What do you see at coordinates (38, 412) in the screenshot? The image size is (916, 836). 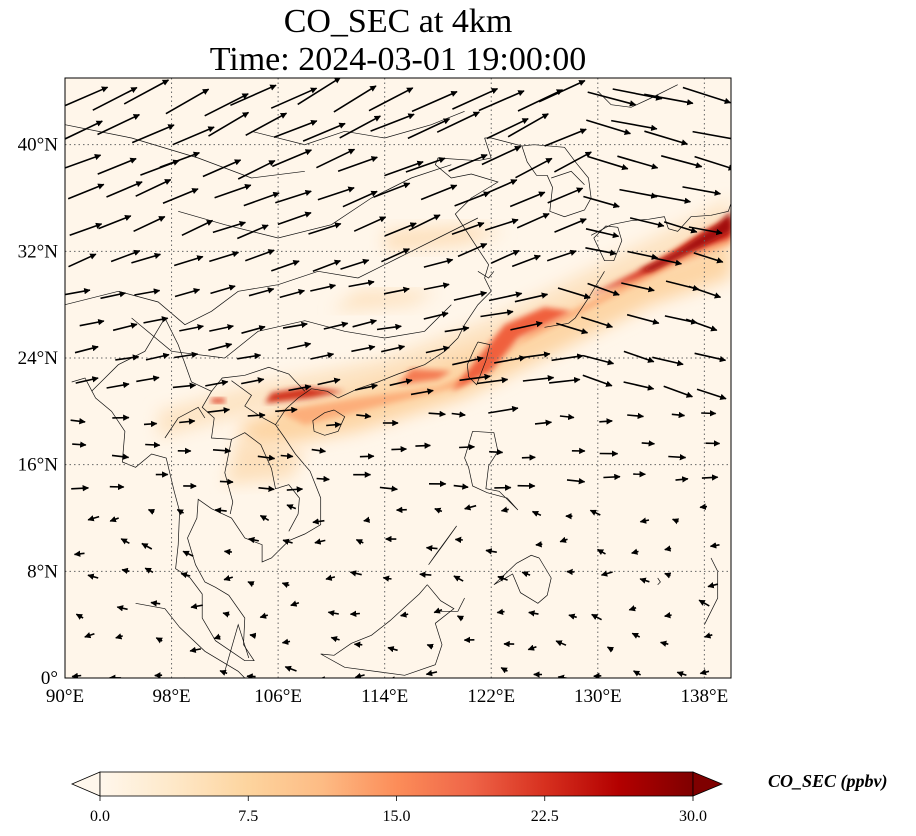 I see `lat-tick-labels: 0° 8°N 16°N 24°N 32°N 40°N` at bounding box center [38, 412].